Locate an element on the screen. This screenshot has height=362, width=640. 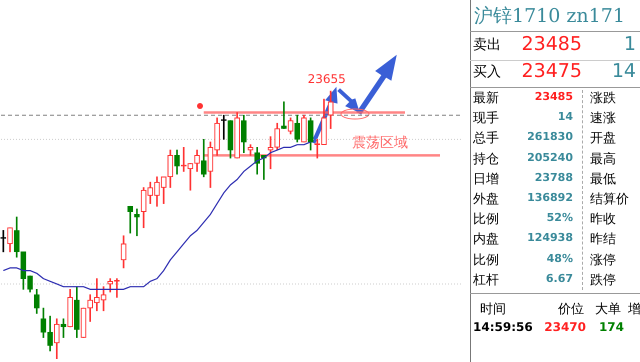
text: 时间 is located at coordinates (493, 309).